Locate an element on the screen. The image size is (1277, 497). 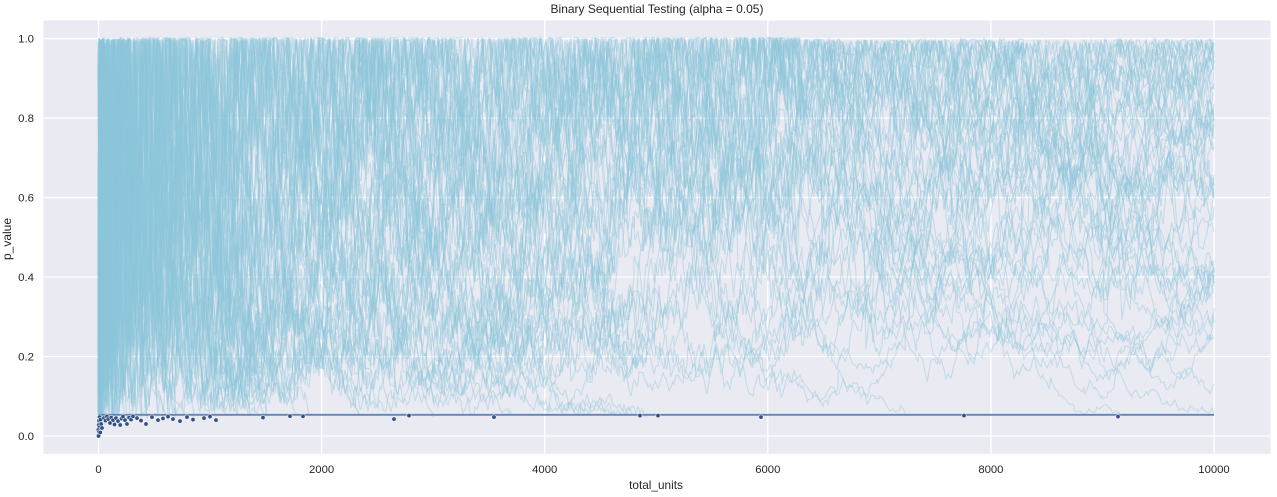
svg-text: 0.2 is located at coordinates (26, 358).